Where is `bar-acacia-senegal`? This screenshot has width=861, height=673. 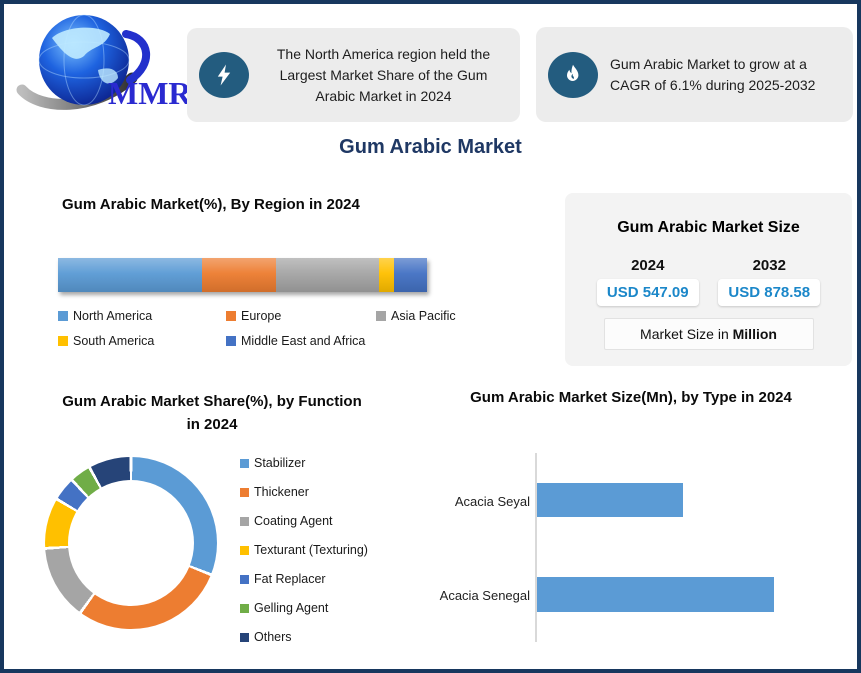 bar-acacia-senegal is located at coordinates (655, 594).